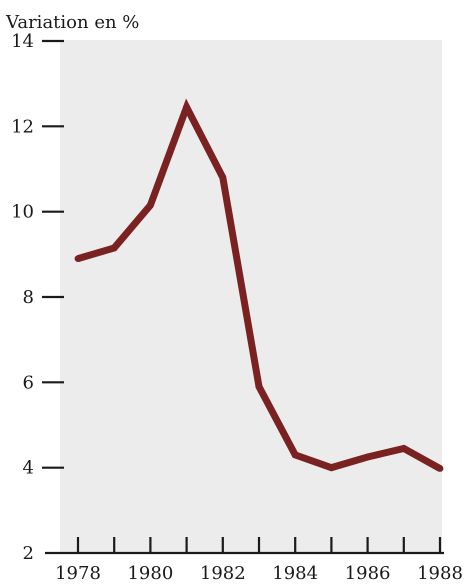 This screenshot has width=464, height=586. Describe the element at coordinates (440, 573) in the screenshot. I see `x-tick-label: 1988` at that location.